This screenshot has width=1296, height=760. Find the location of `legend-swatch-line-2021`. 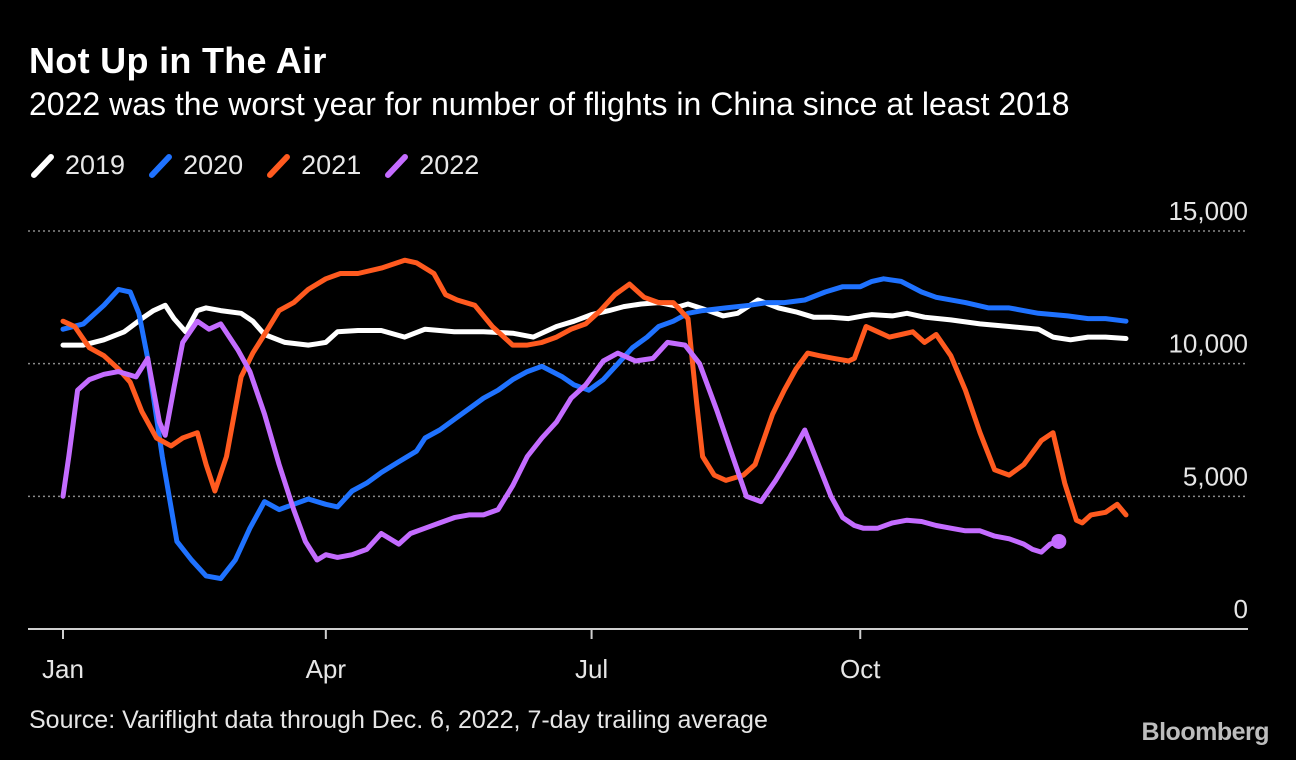

legend-swatch-line-2021 is located at coordinates (279, 165).